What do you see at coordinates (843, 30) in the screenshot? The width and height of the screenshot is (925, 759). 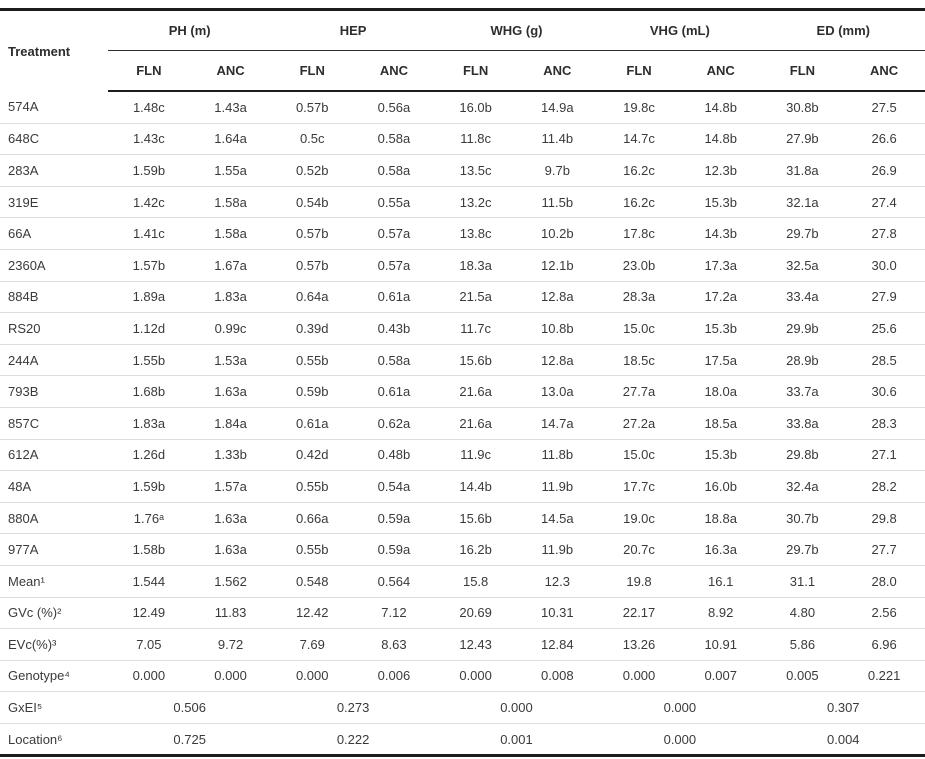 I see `group-header-ed: ED (mm)` at bounding box center [843, 30].